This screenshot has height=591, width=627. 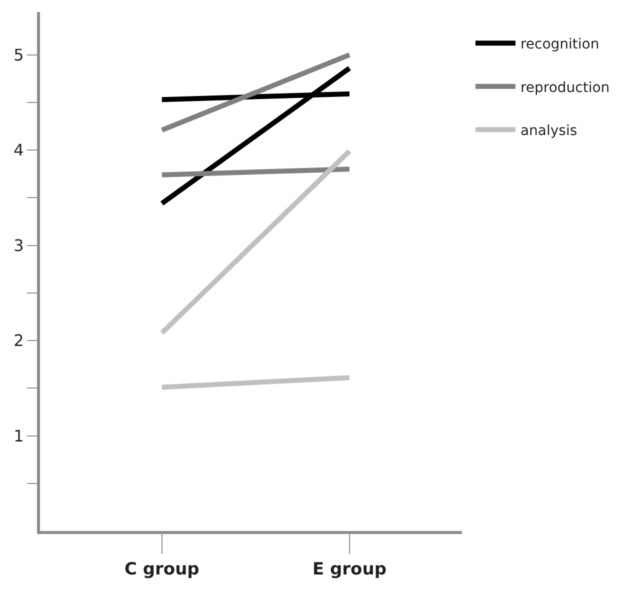 I want to click on y-tick-label: 2, so click(x=19, y=340).